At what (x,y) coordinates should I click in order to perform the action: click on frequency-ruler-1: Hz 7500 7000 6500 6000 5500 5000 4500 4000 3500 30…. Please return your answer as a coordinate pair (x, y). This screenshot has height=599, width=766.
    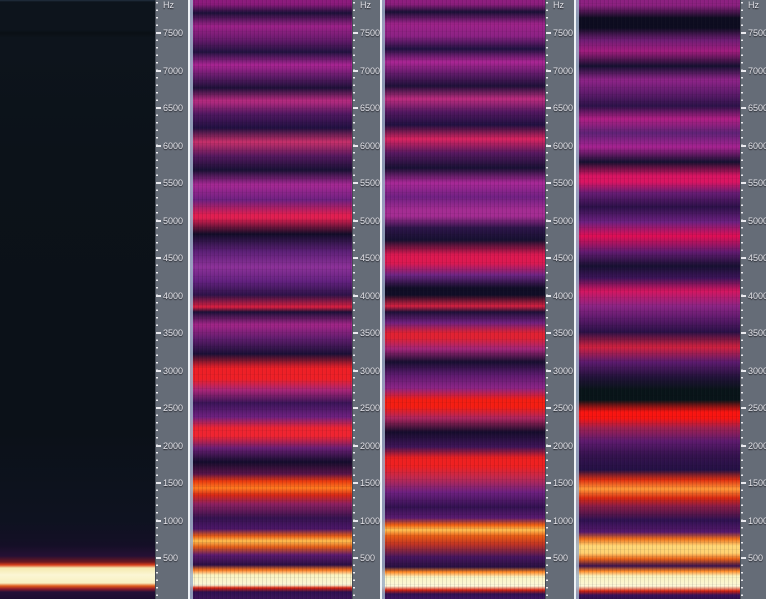
    Looking at the image, I should click on (172, 299).